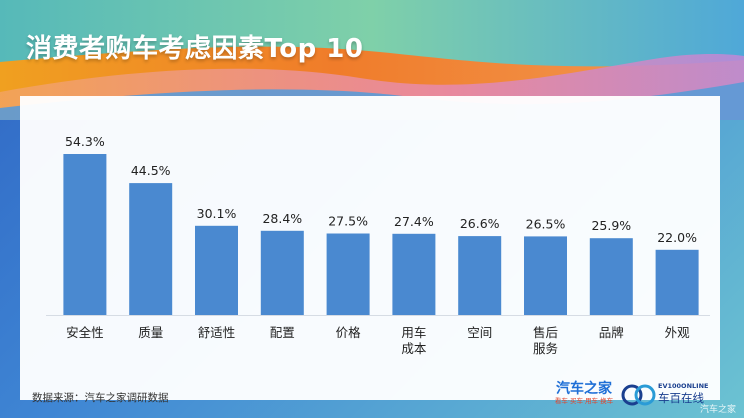 This screenshot has height=418, width=744. Describe the element at coordinates (414, 221) in the screenshot. I see `value-label-5: 27.4%` at that location.